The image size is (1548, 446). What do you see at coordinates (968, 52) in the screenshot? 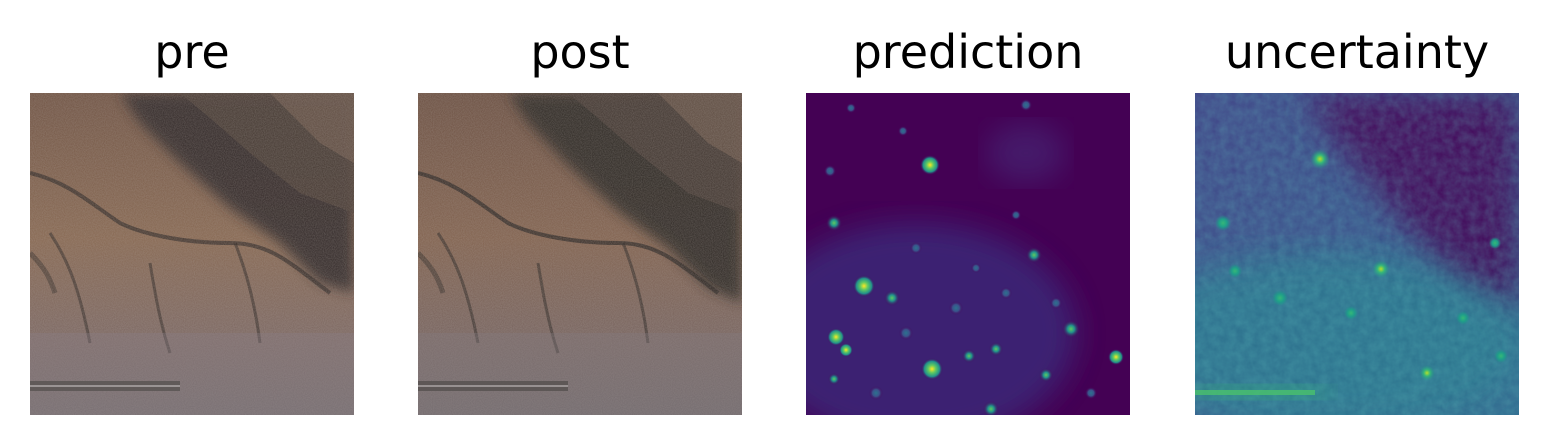
I see `panel-title-prediction: prediction` at bounding box center [968, 52].